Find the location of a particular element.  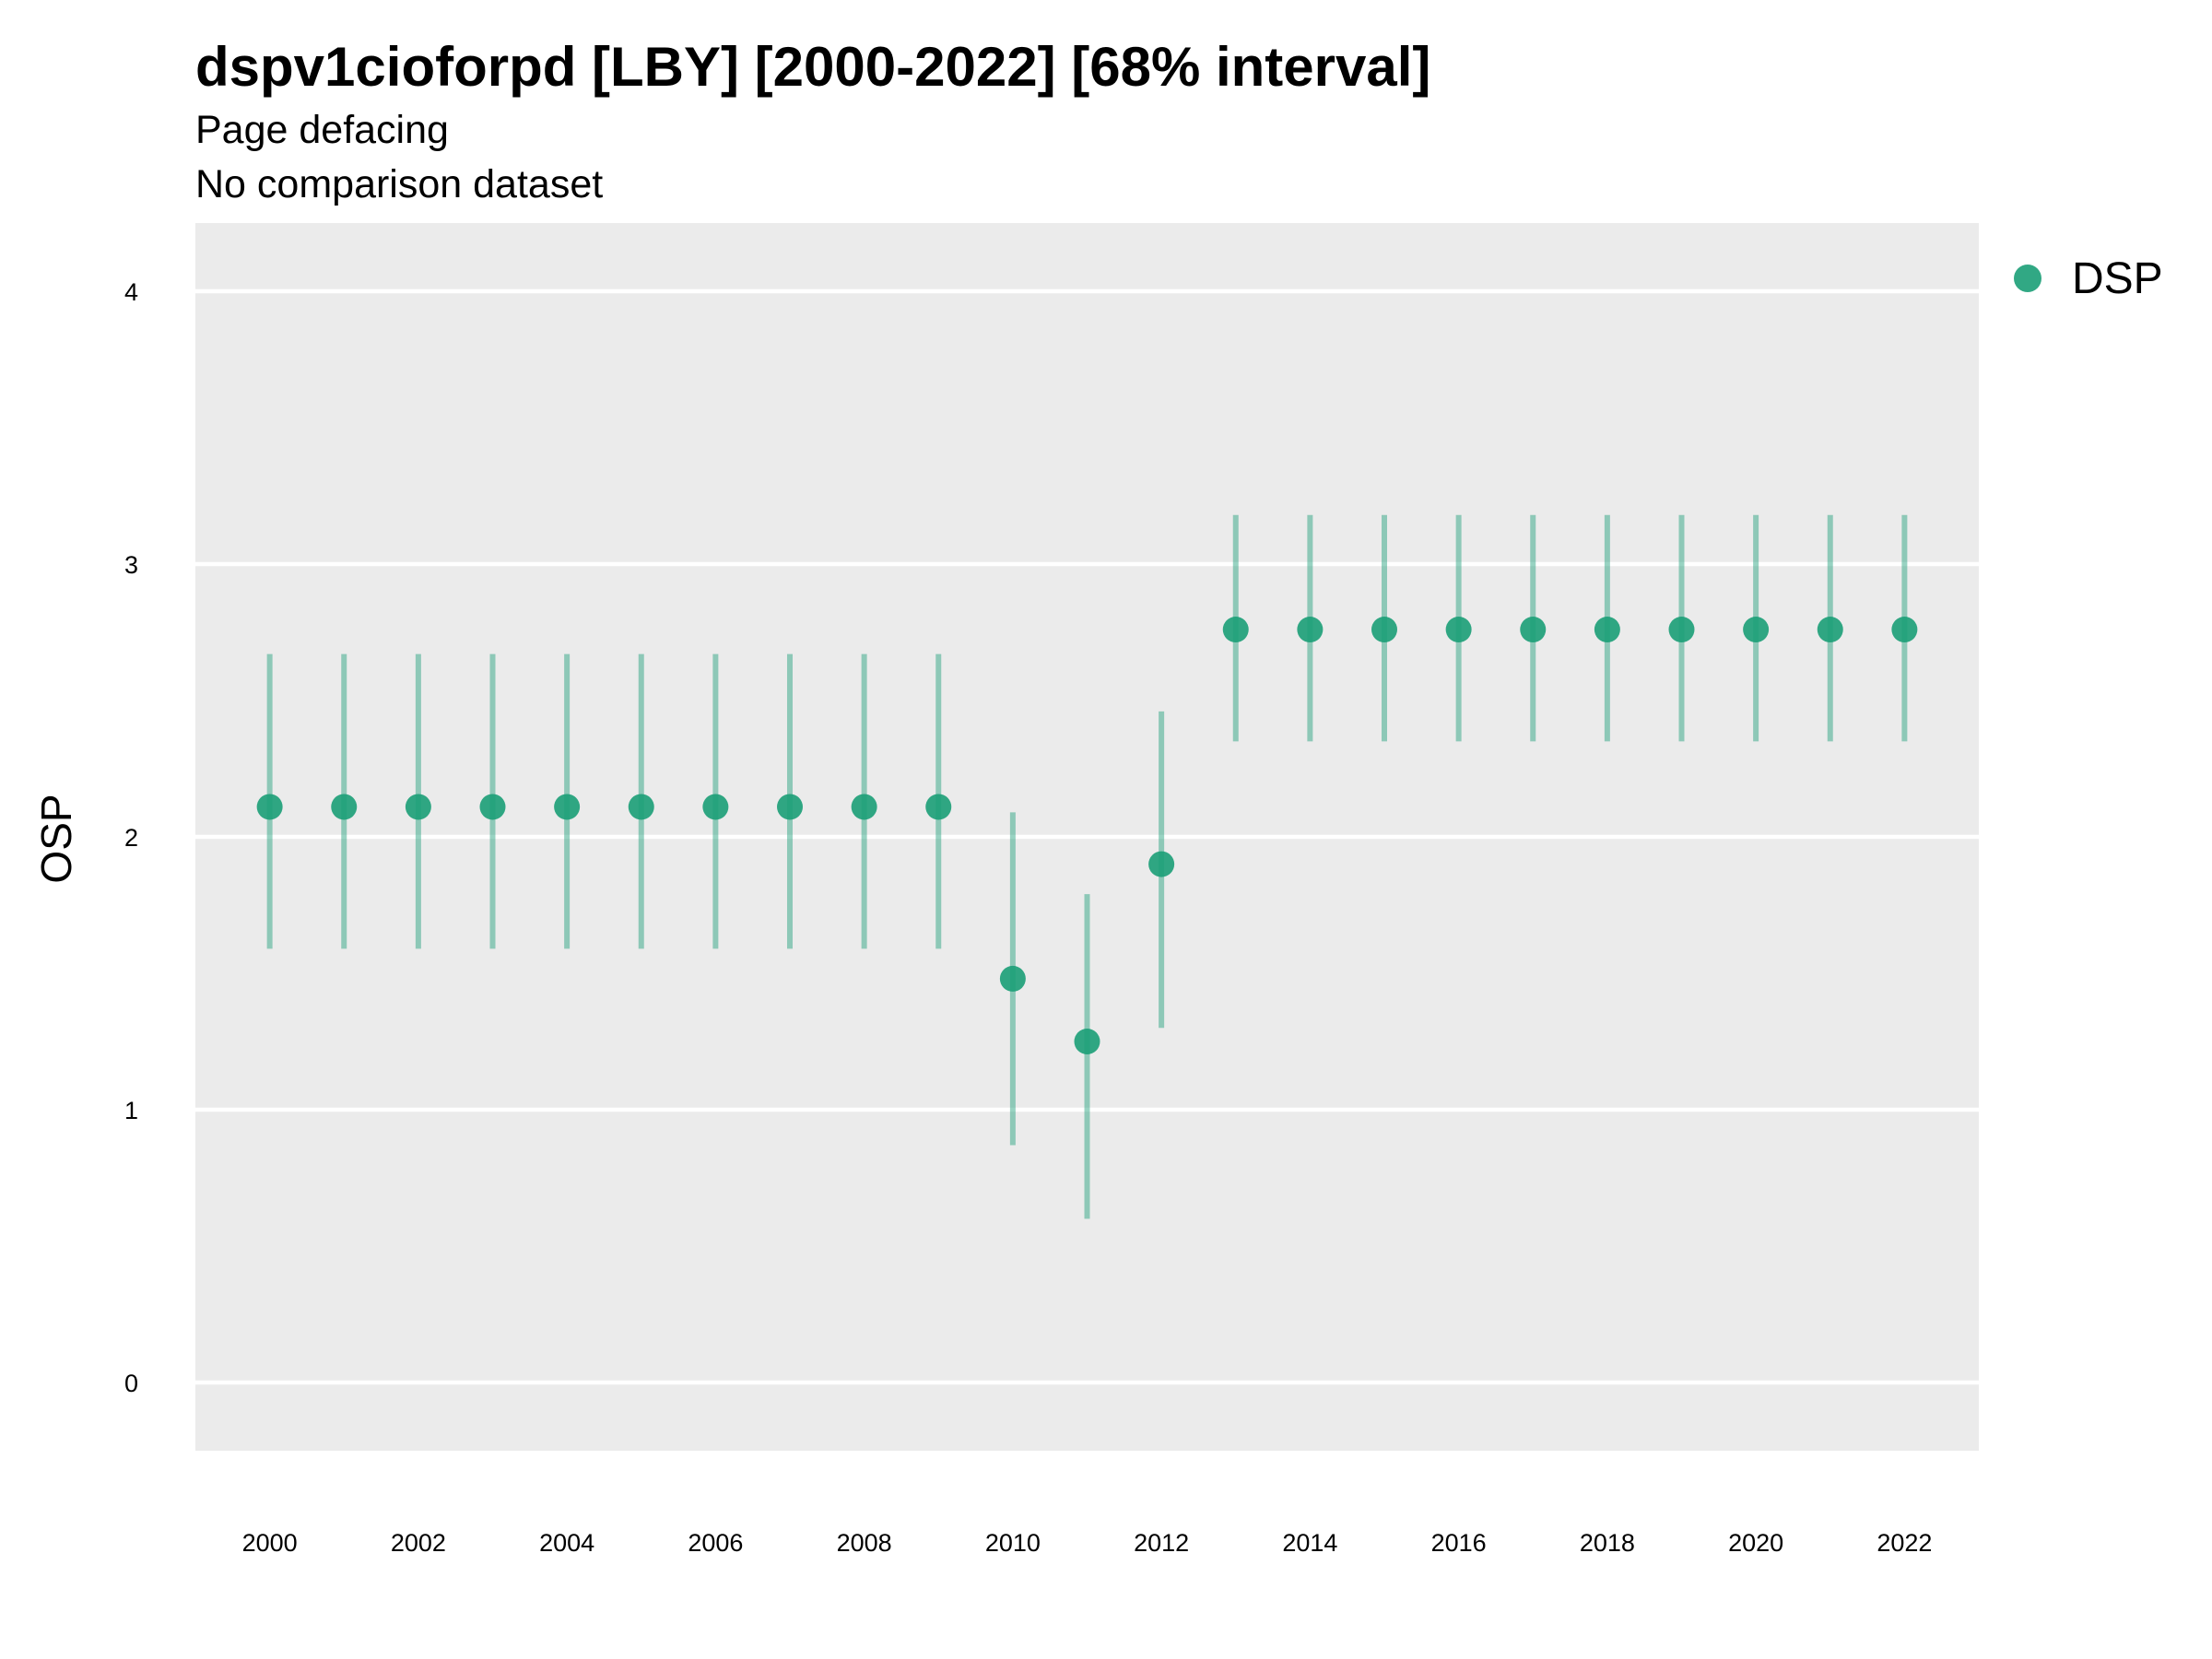

legend-label-dsp: DSP is located at coordinates (2117, 278).